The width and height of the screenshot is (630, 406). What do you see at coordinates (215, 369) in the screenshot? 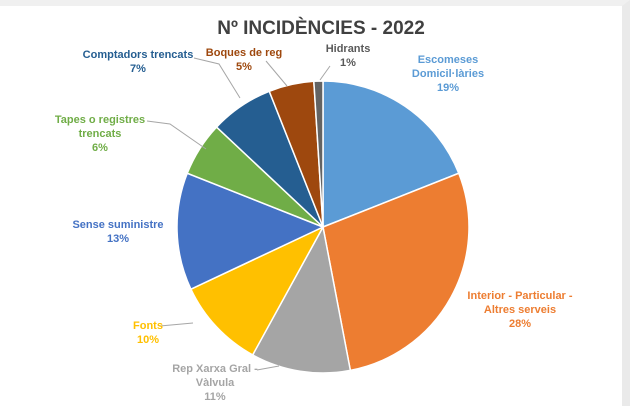
I see `slice-label-line: Rep Xarxa Gral -` at bounding box center [215, 369].